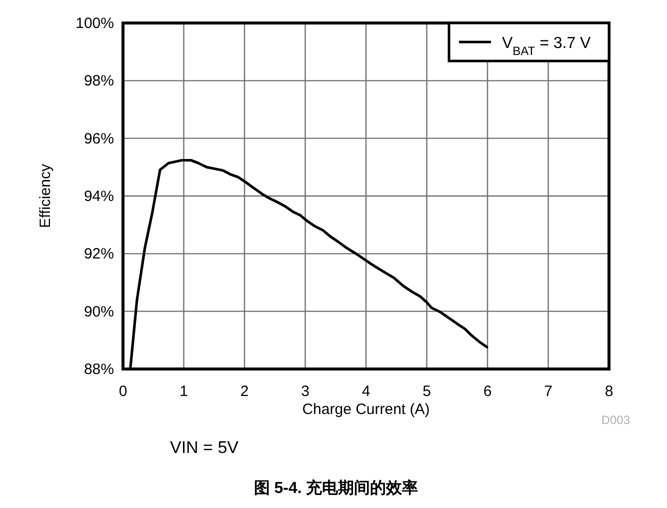 Image resolution: width=667 pixels, height=508 pixels. Describe the element at coordinates (99, 196) in the screenshot. I see `y-tick-label: 94%` at that location.